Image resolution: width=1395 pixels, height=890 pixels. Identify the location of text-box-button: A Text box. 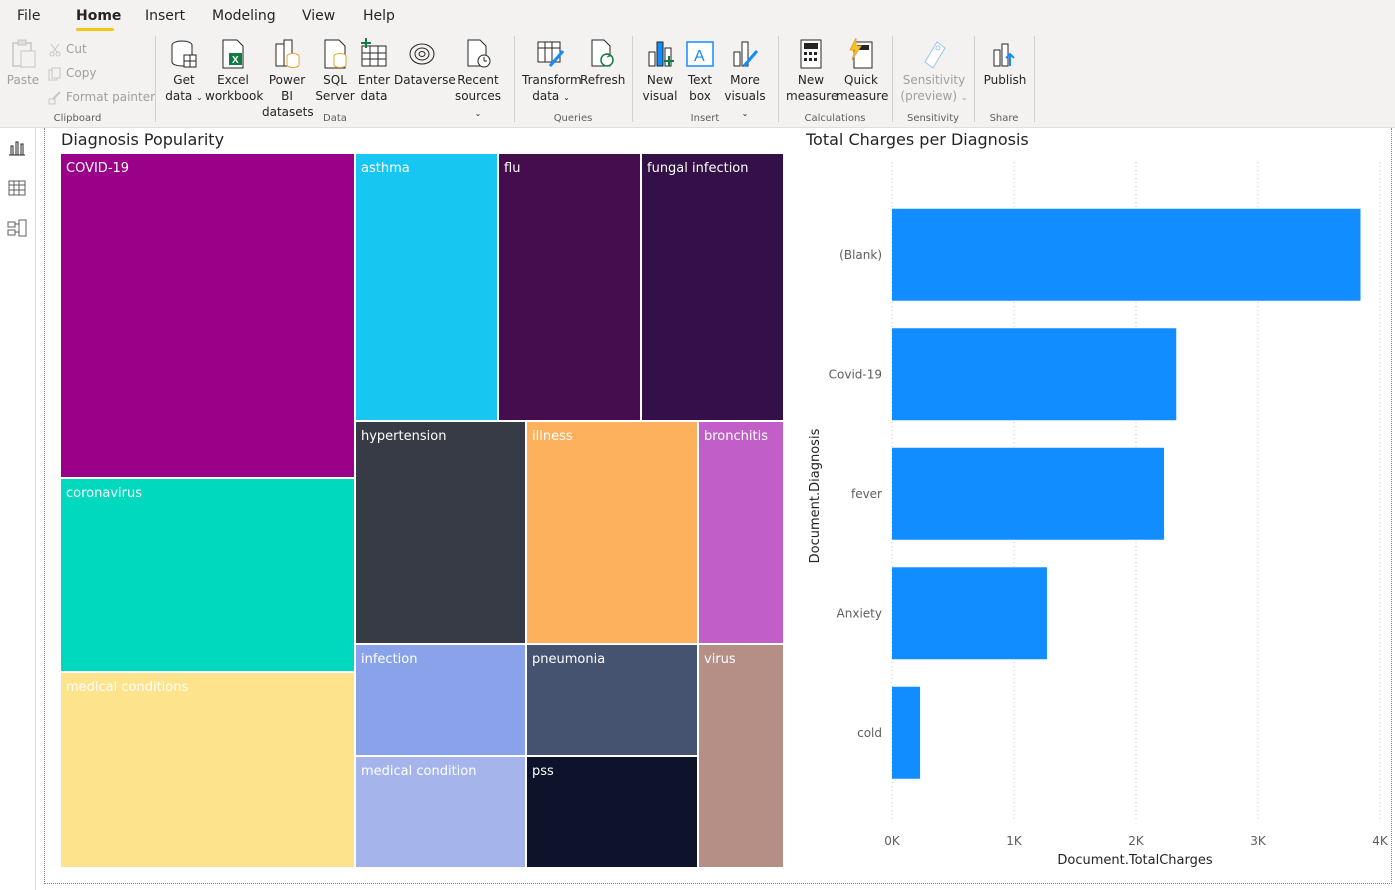
(700, 71).